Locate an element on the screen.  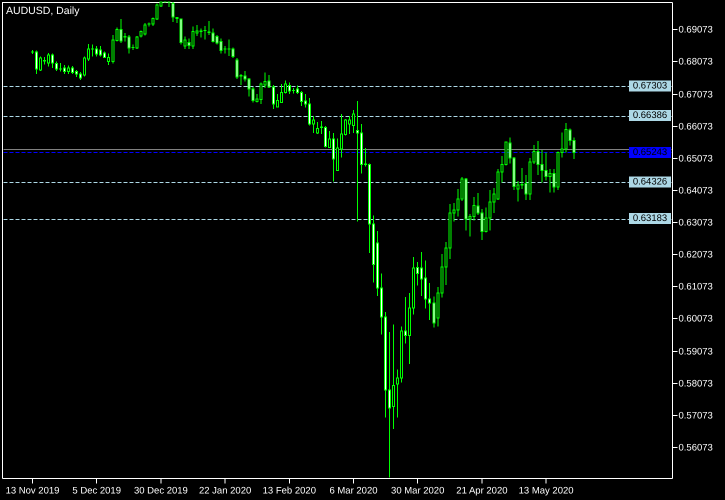
chart-title: AUDUSD, Daily is located at coordinates (43, 11).